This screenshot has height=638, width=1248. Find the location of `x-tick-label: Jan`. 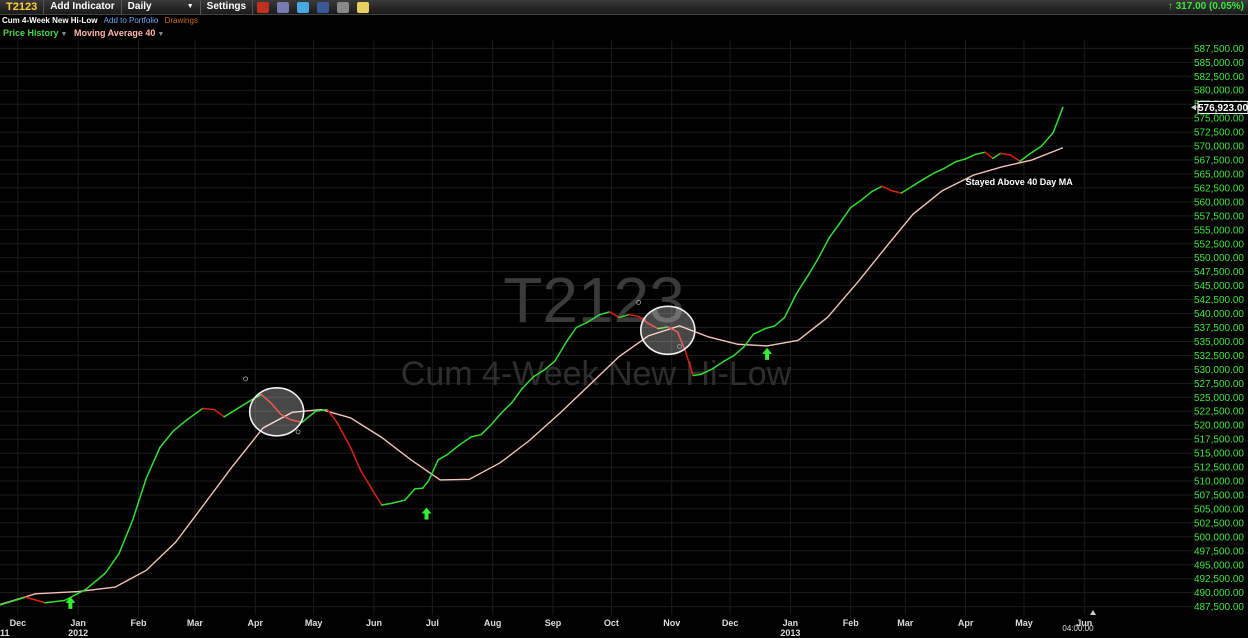

x-tick-label: Jan is located at coordinates (791, 623).